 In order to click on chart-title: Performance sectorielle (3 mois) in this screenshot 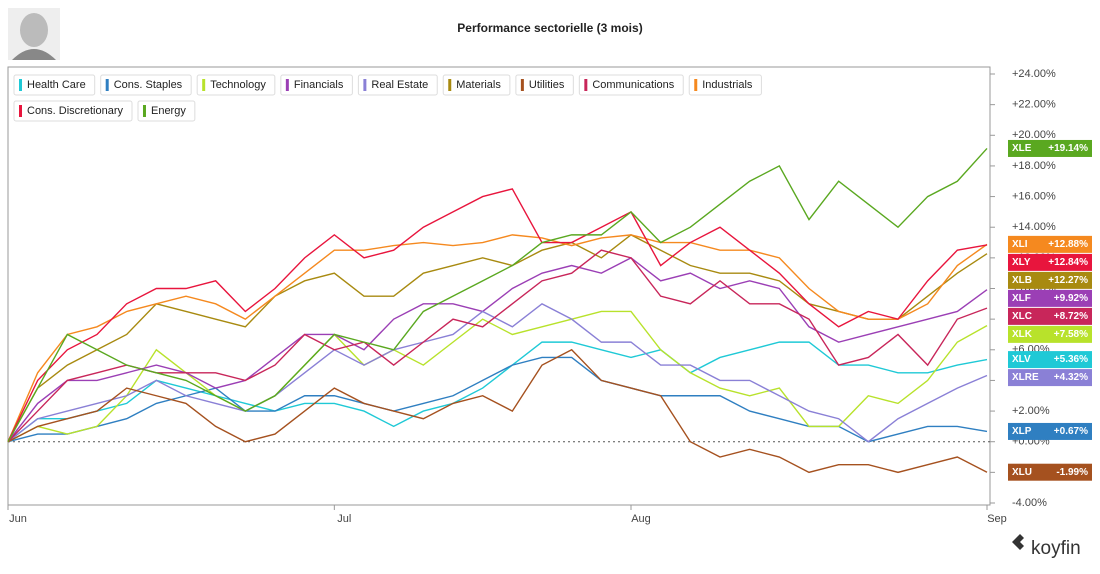, I will do `click(549, 28)`.